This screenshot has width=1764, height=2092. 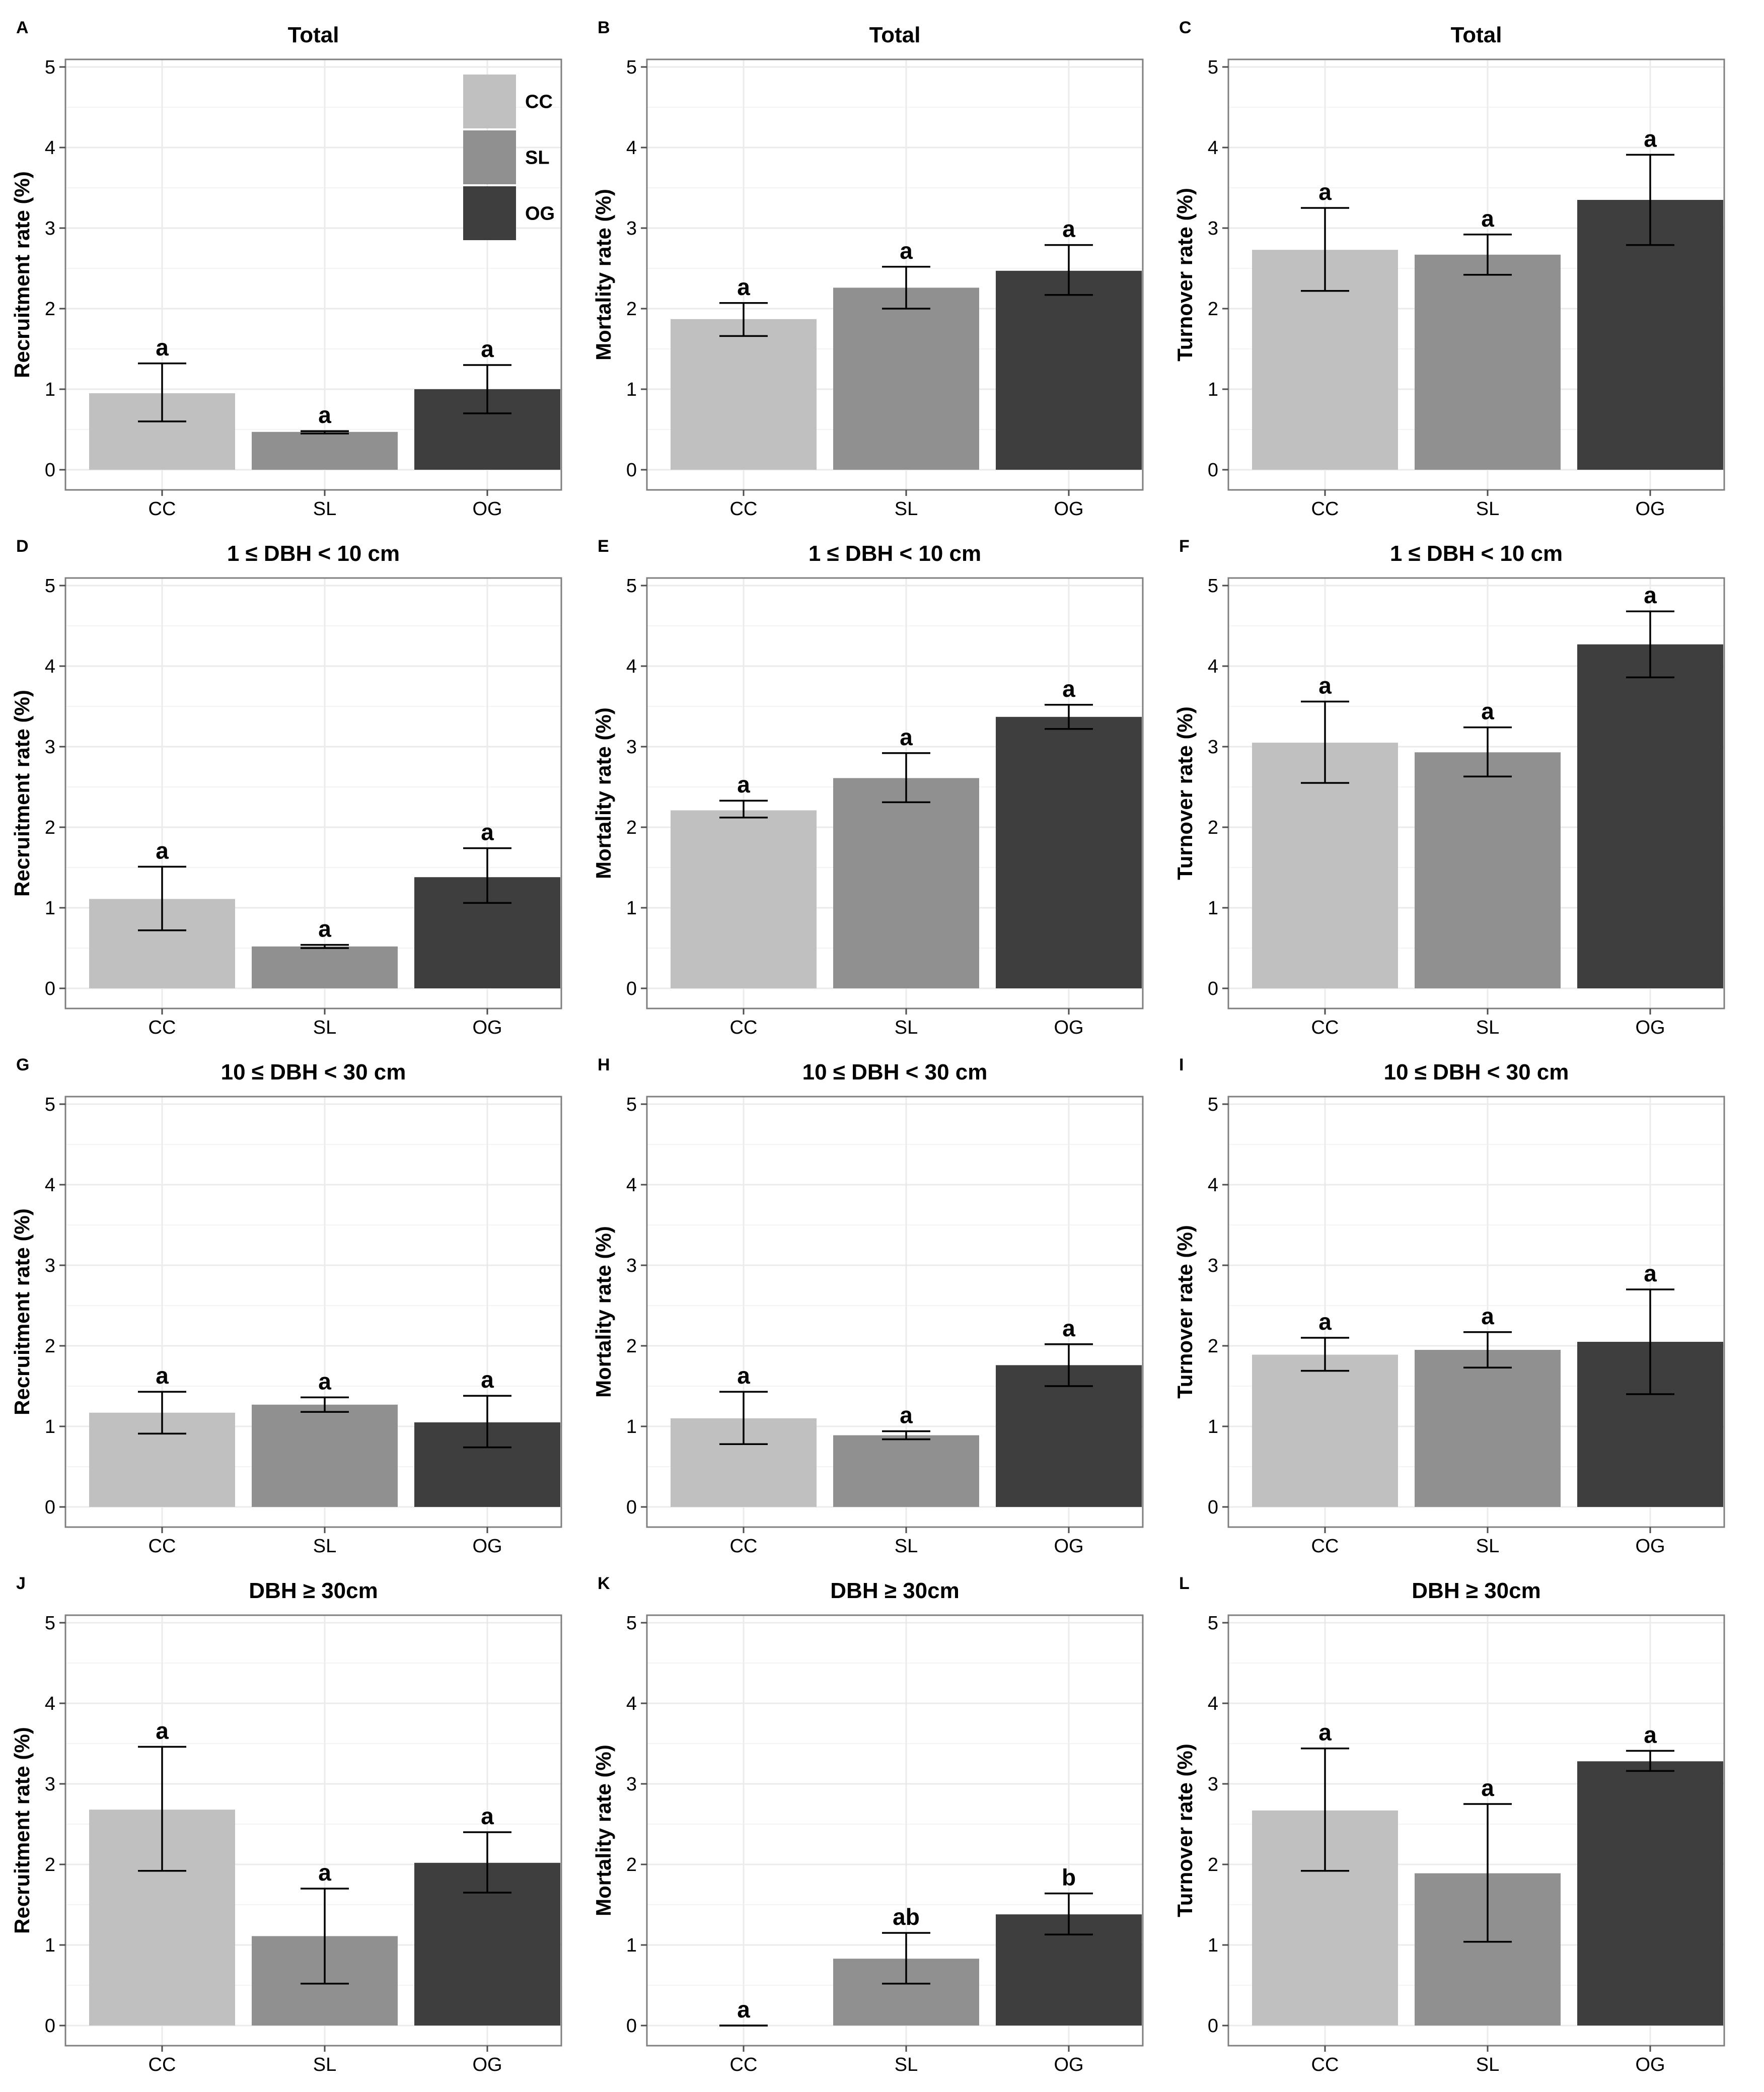 I want to click on legend-label: CC, so click(x=539, y=102).